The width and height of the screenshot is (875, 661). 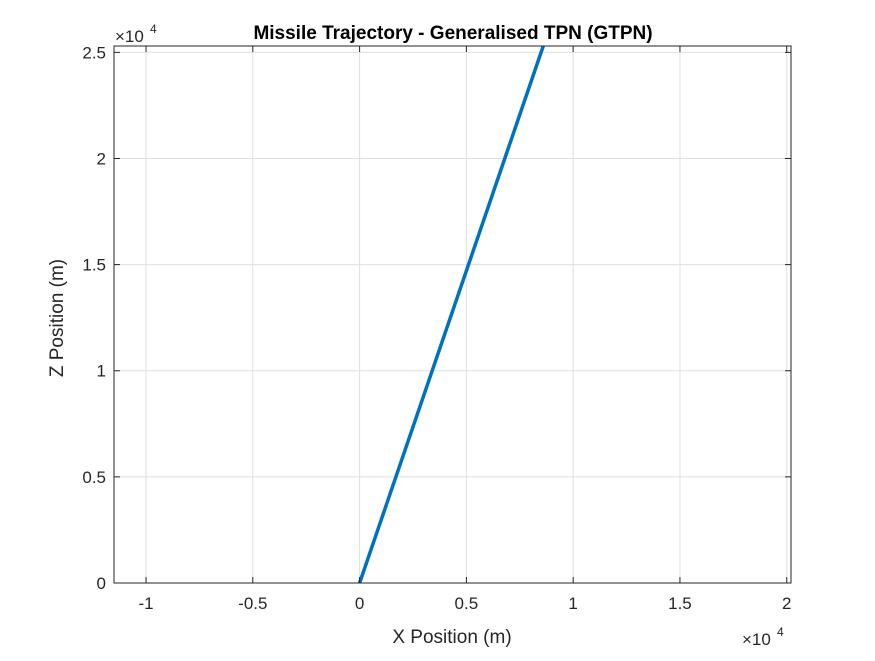 I want to click on x-axis-label: X Position (m), so click(x=451, y=637).